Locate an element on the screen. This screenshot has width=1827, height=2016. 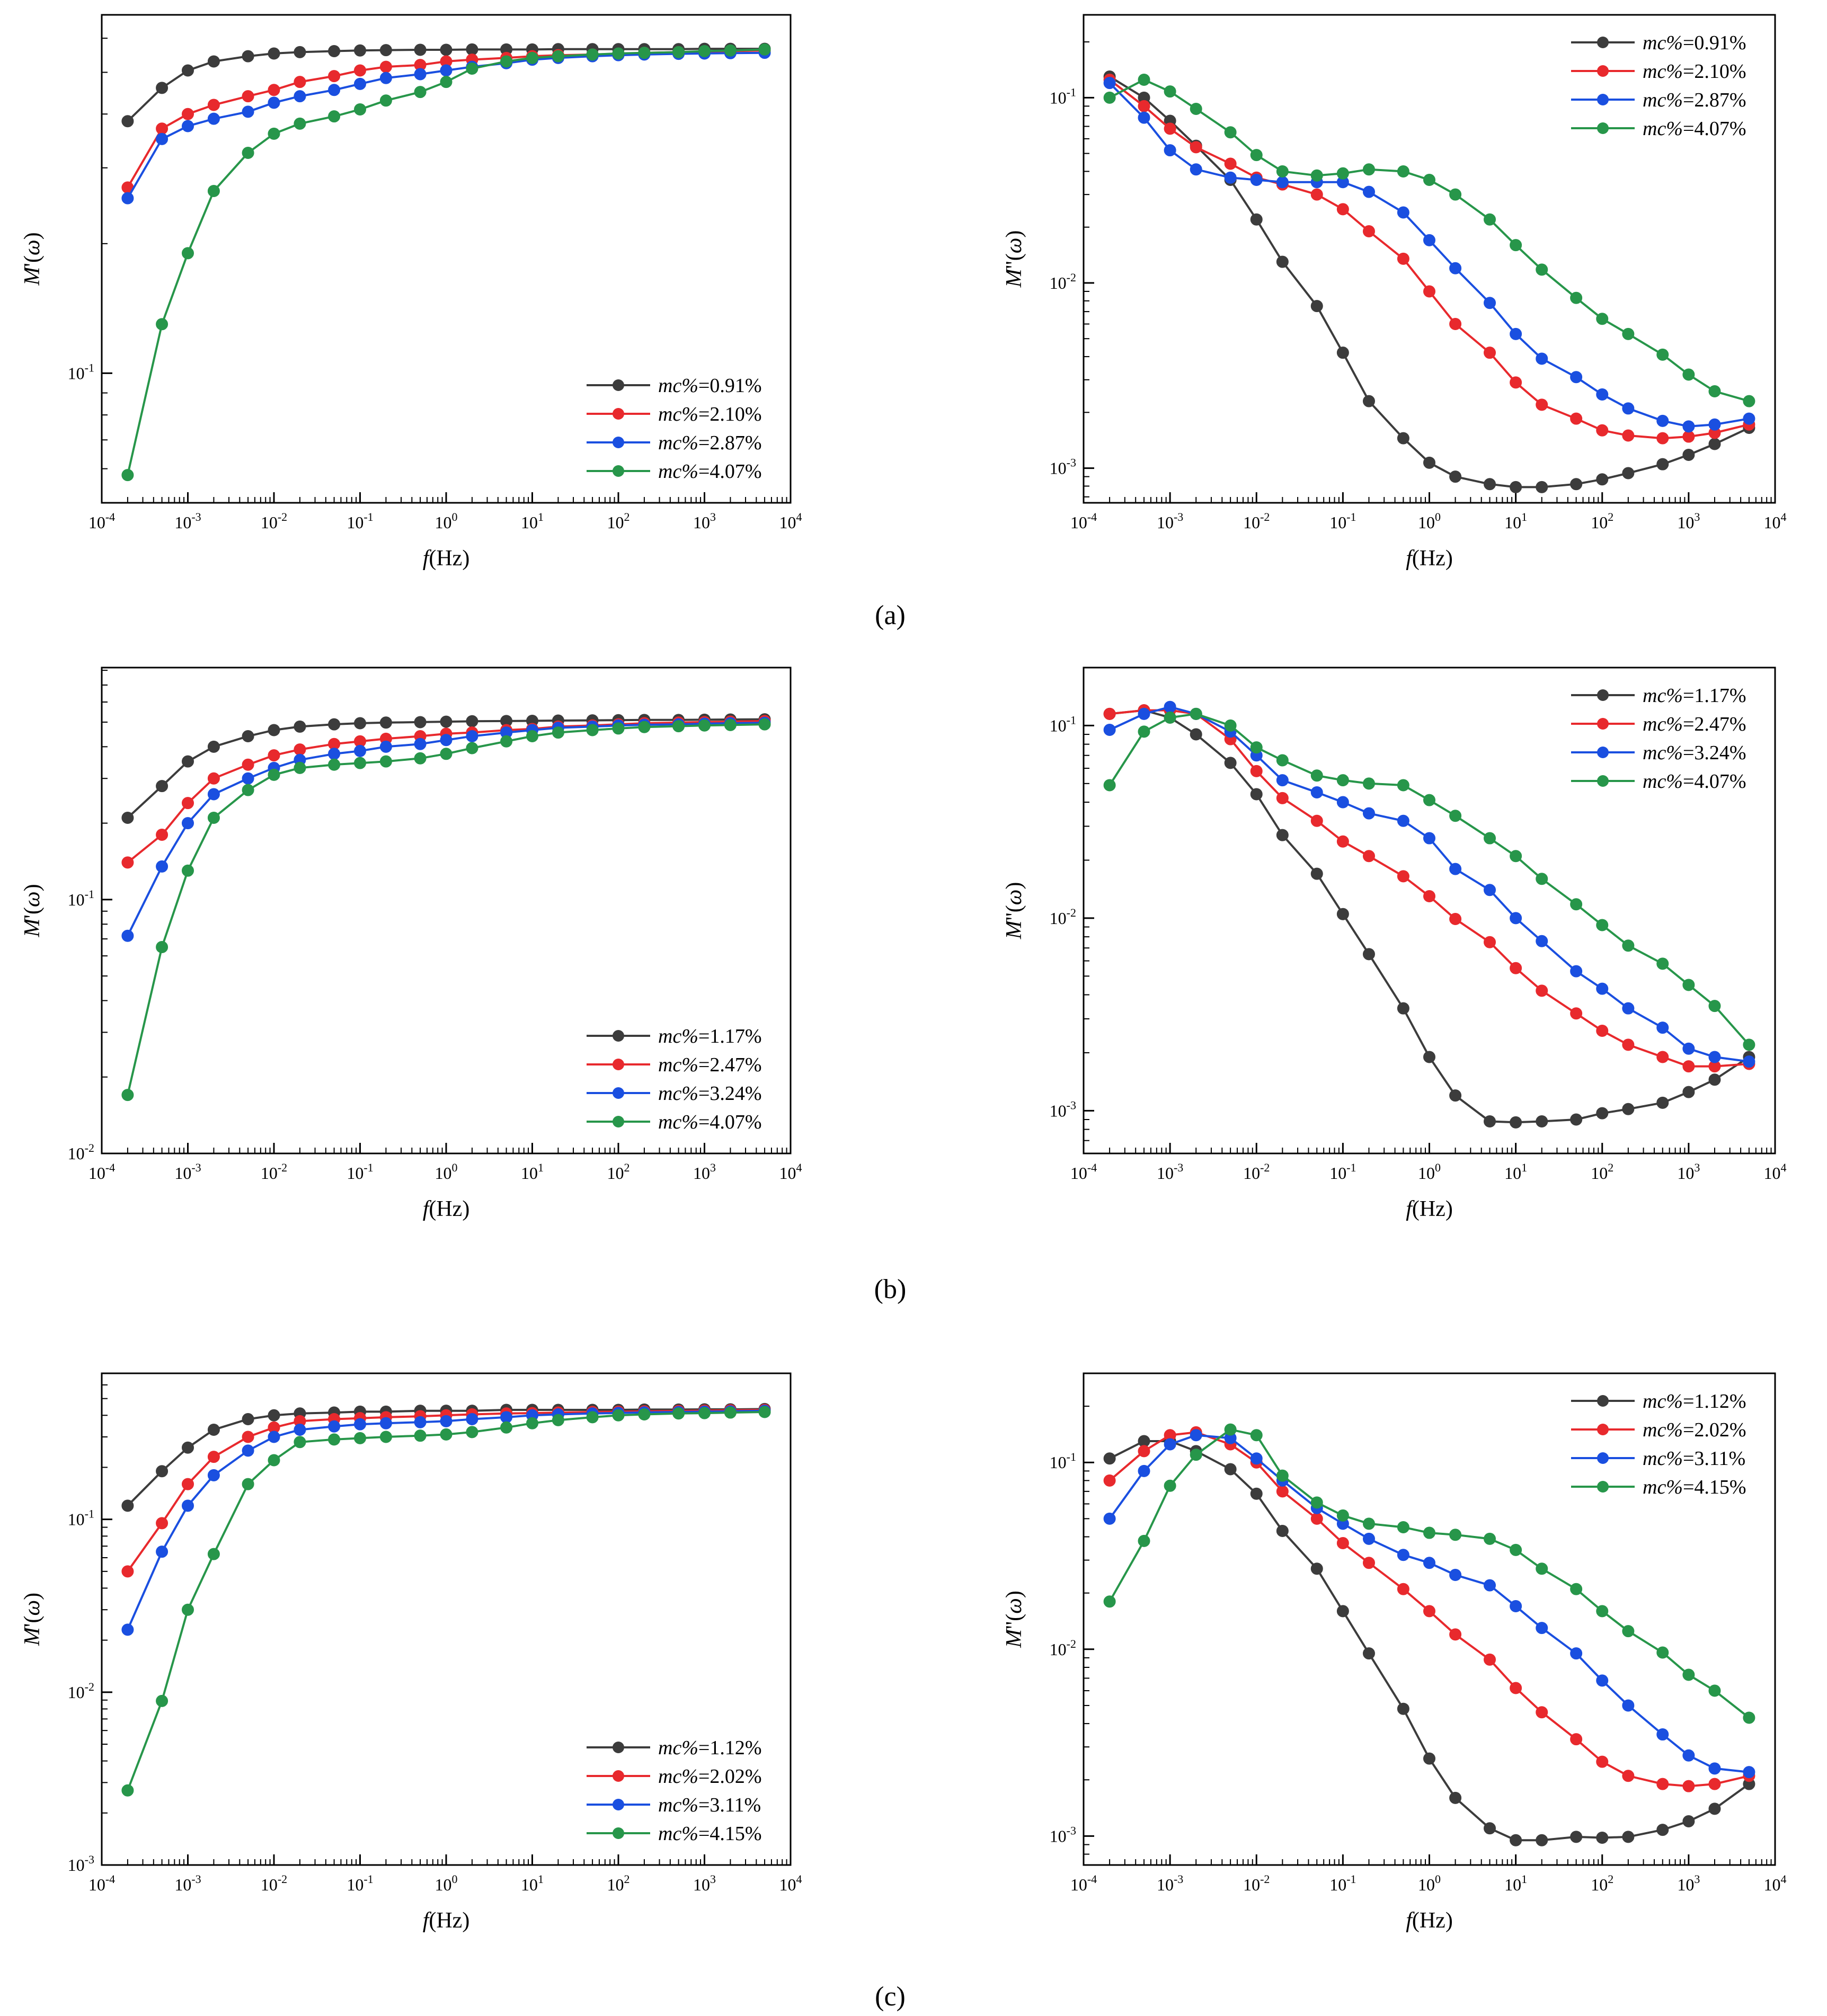
legend-label: mc%=3.11% is located at coordinates (1694, 1458).